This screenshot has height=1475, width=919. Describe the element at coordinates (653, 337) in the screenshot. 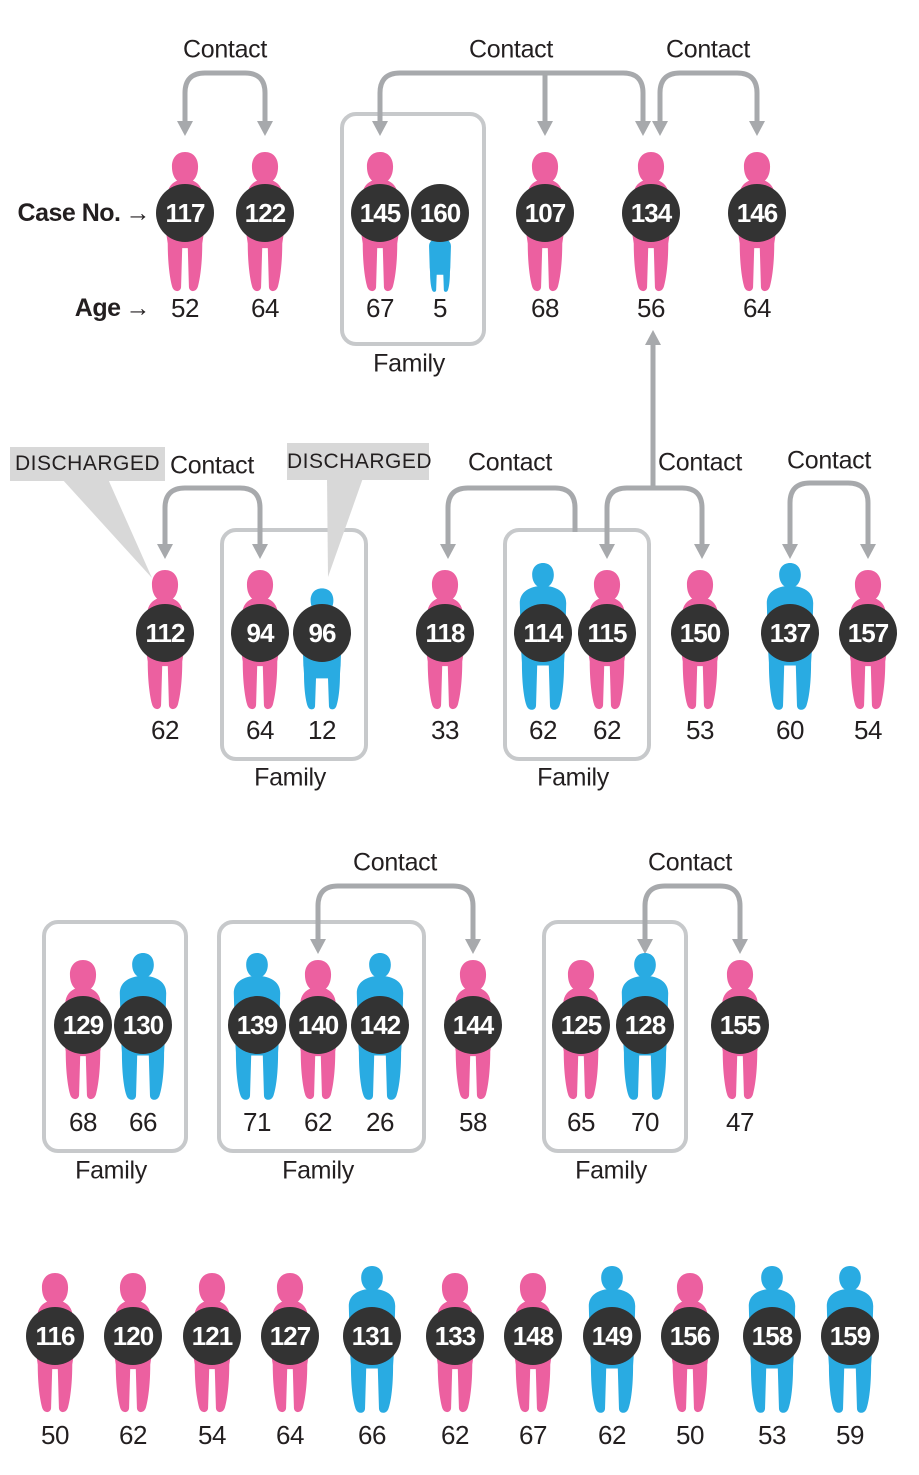

I see `arrowhead-up-icon` at that location.